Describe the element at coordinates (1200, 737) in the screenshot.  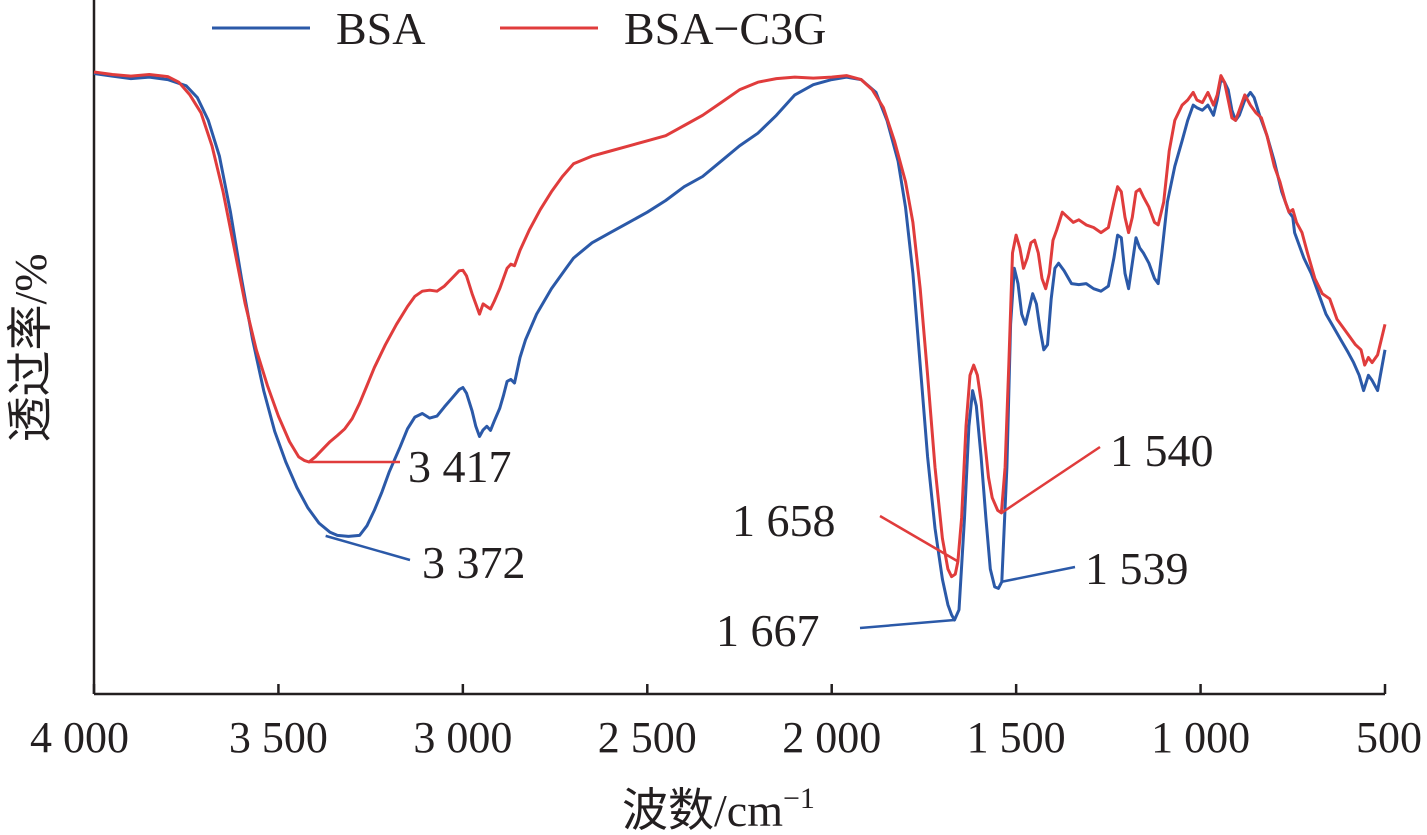
I see `x-tick-label: 1 000` at that location.